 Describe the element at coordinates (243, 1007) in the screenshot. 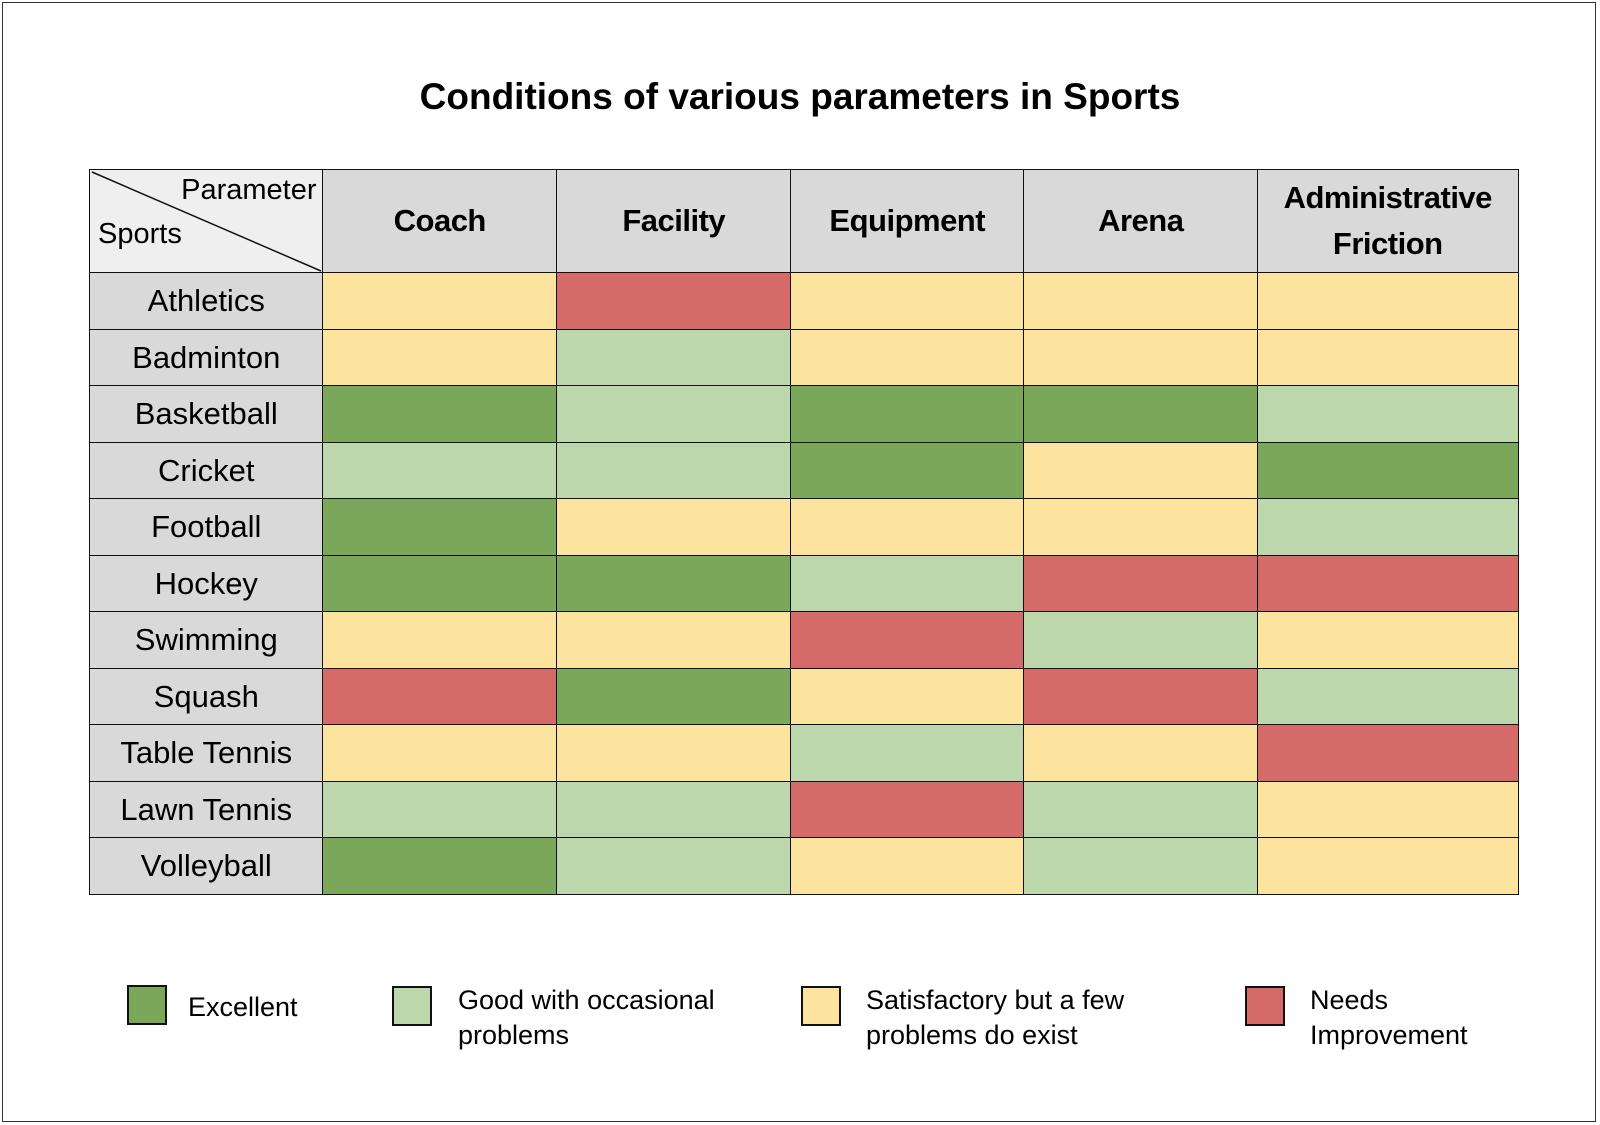

I see `legend-label: Excellent` at that location.